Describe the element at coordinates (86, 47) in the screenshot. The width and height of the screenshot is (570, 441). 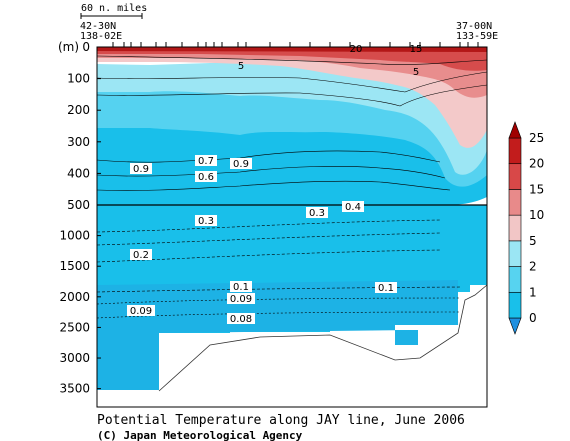
I see `y-tick-label: 0` at that location.